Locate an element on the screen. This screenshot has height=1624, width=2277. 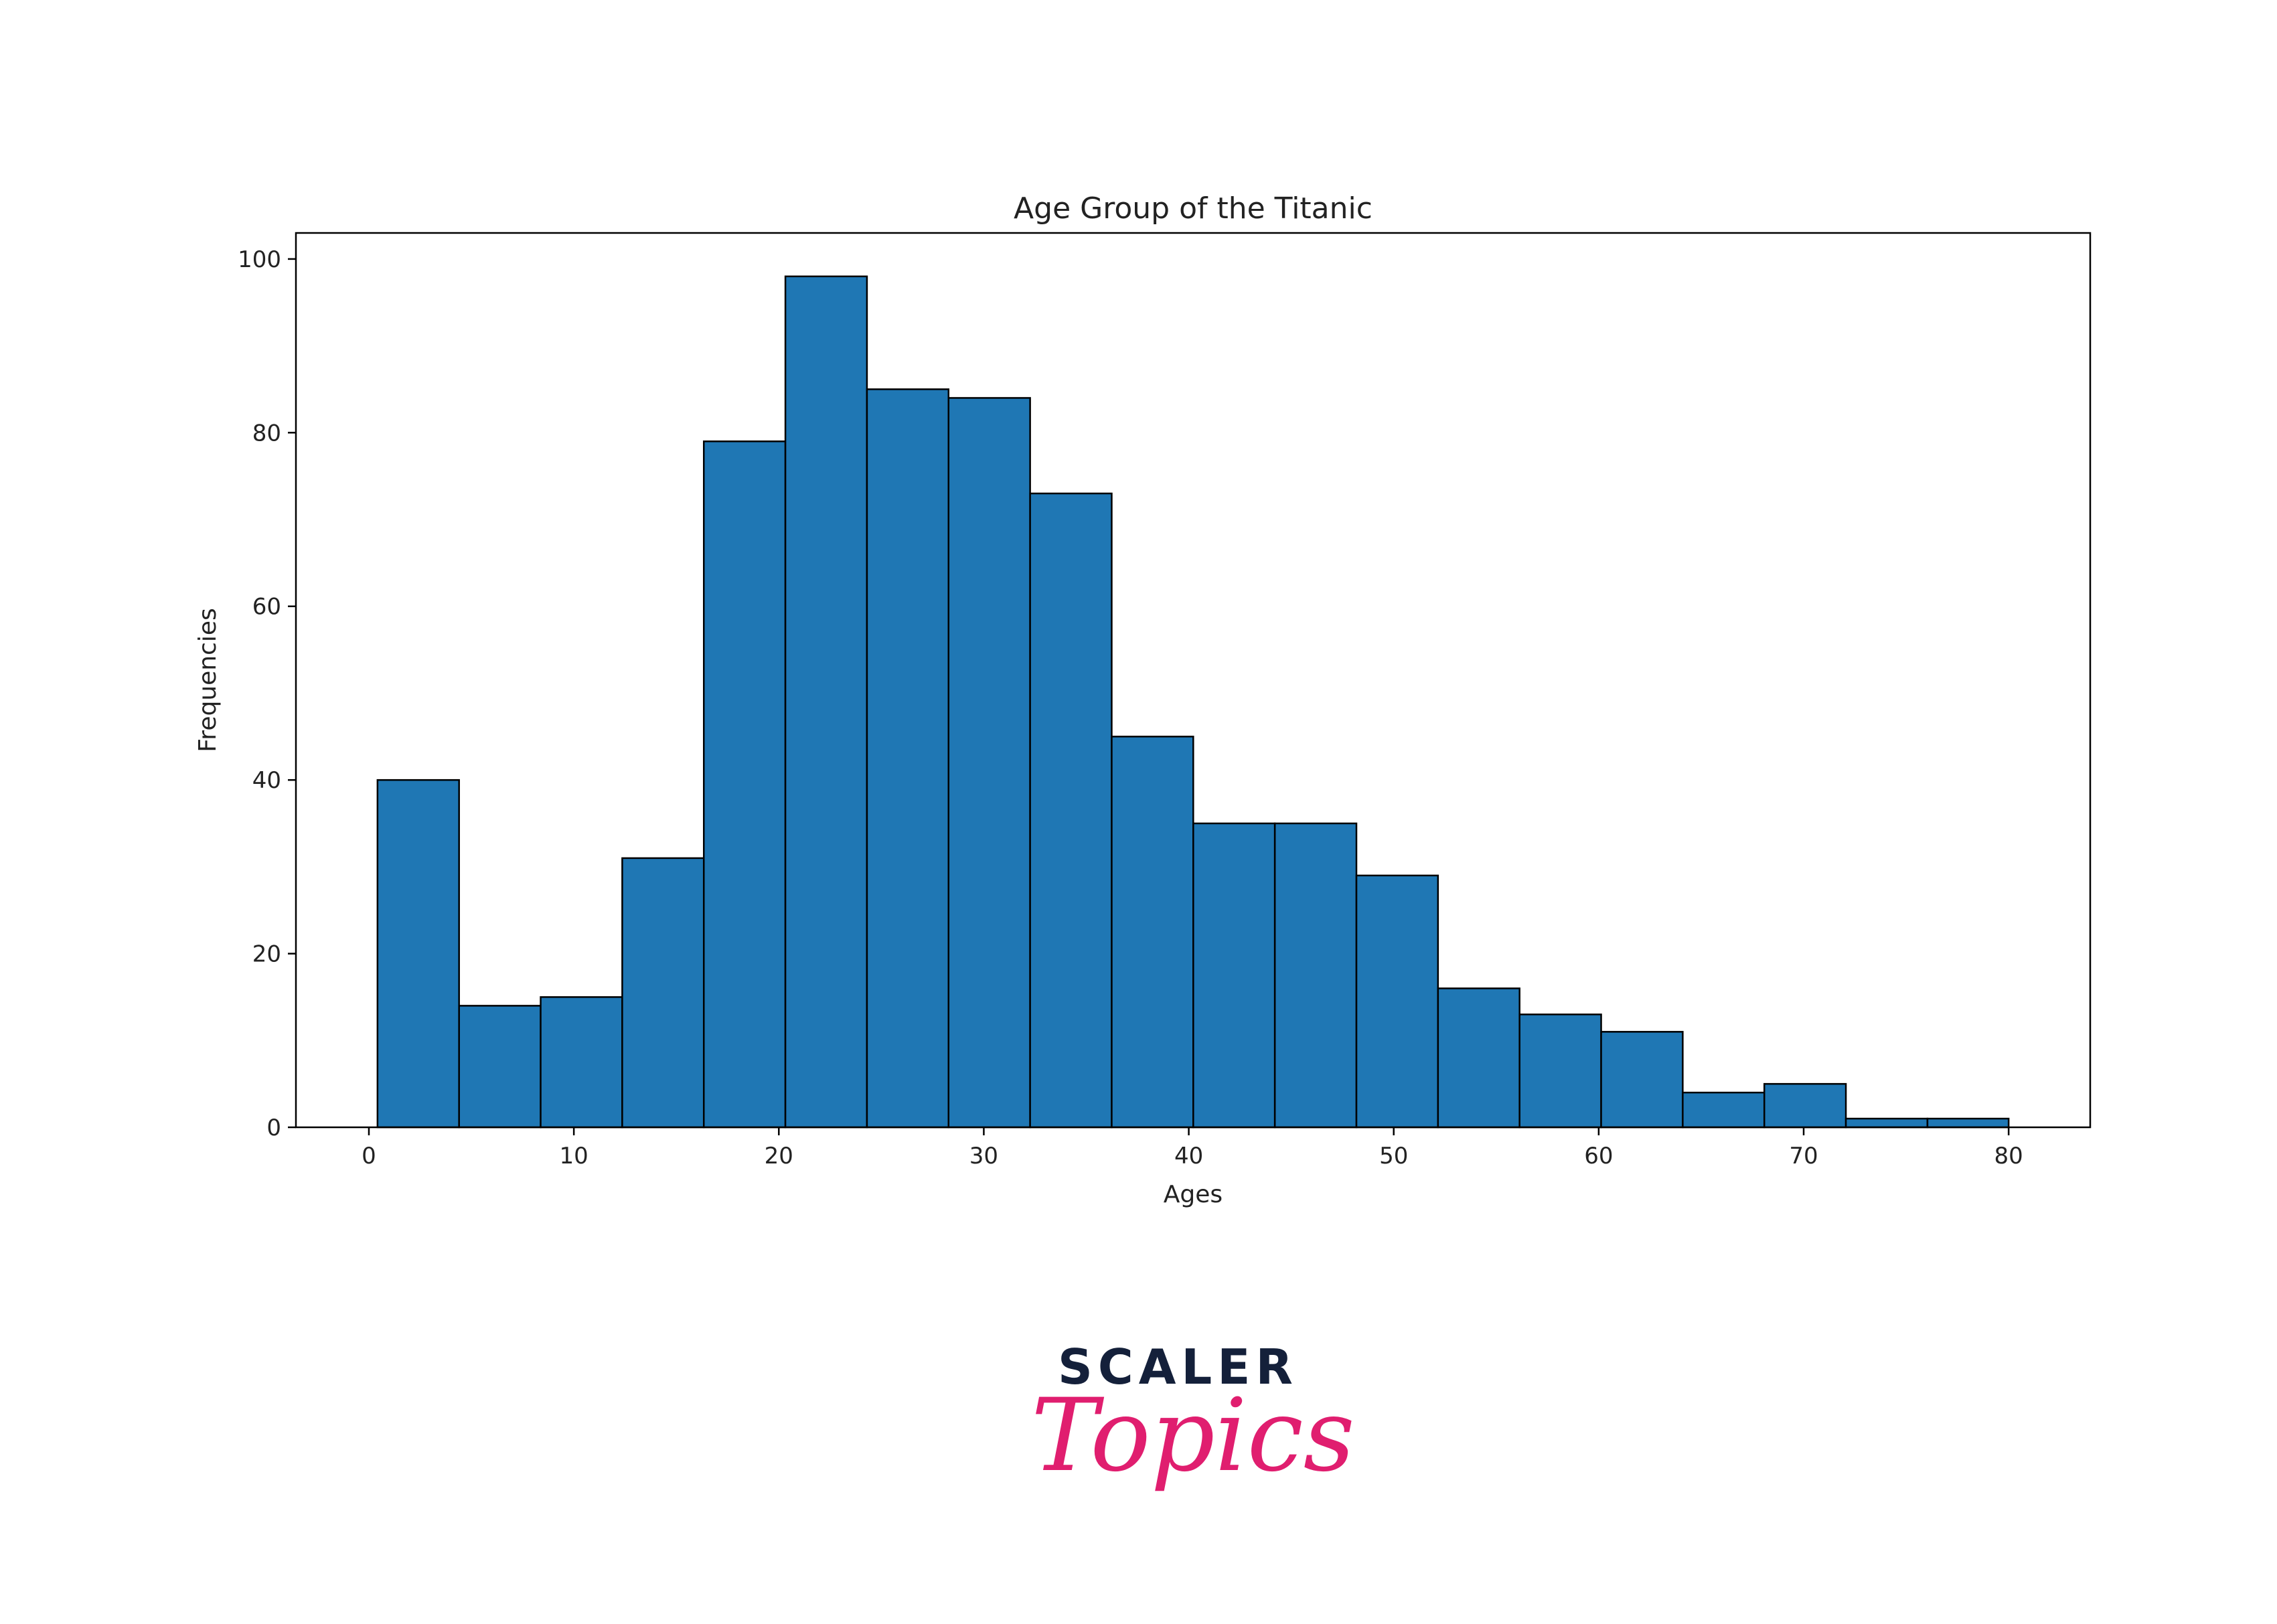
x-tick-label: 30 is located at coordinates (984, 1156).